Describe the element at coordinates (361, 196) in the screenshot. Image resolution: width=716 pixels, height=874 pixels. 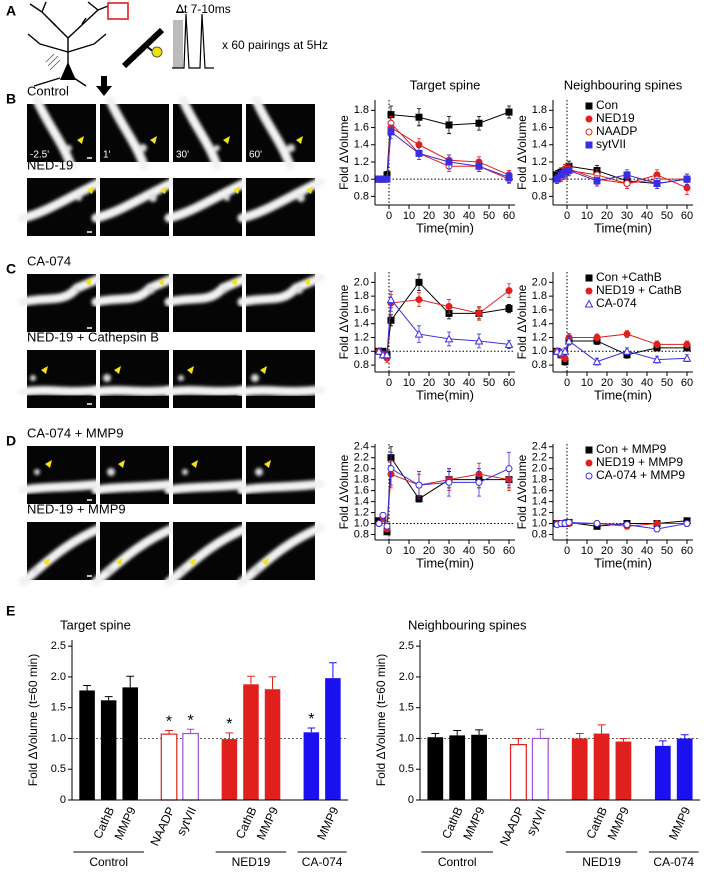
I see `y-tick-label: 0.8` at that location.